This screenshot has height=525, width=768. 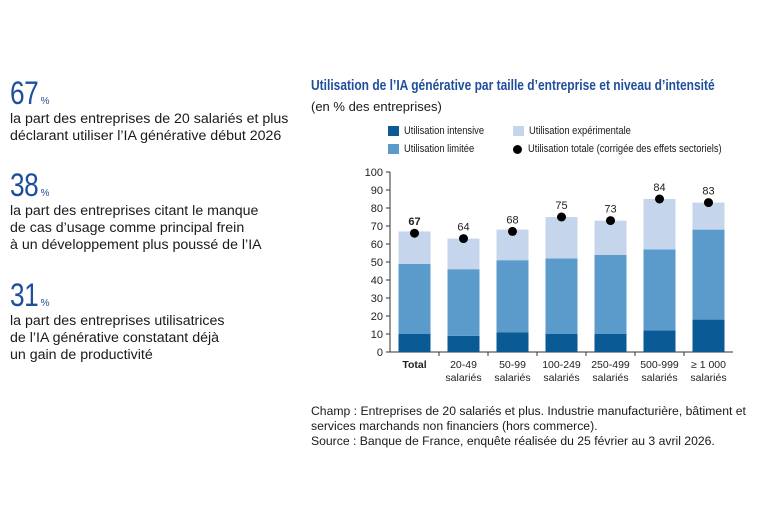 I want to click on x-tick-label: 500-999, so click(x=659, y=365).